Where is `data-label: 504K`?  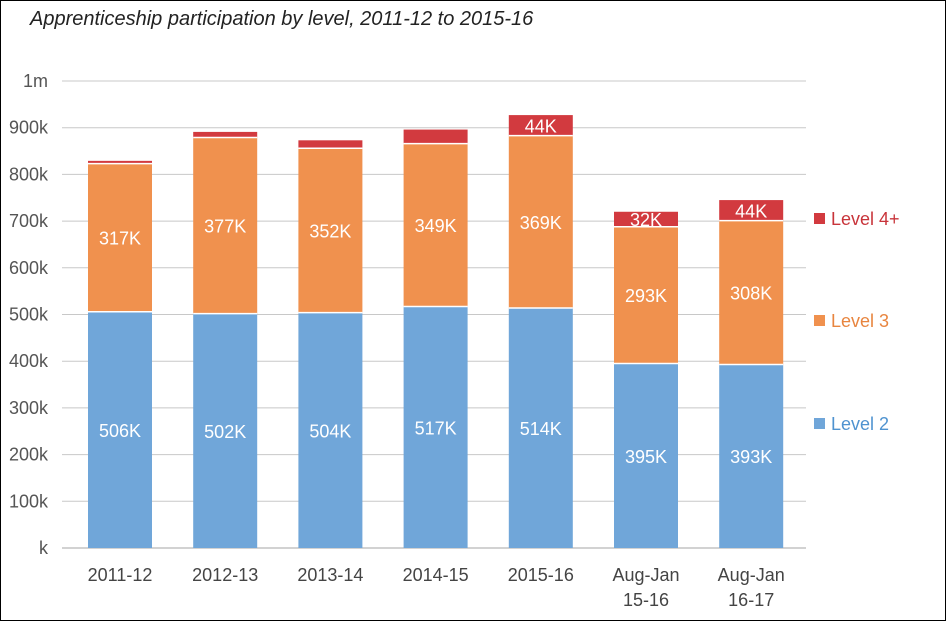 data-label: 504K is located at coordinates (330, 431).